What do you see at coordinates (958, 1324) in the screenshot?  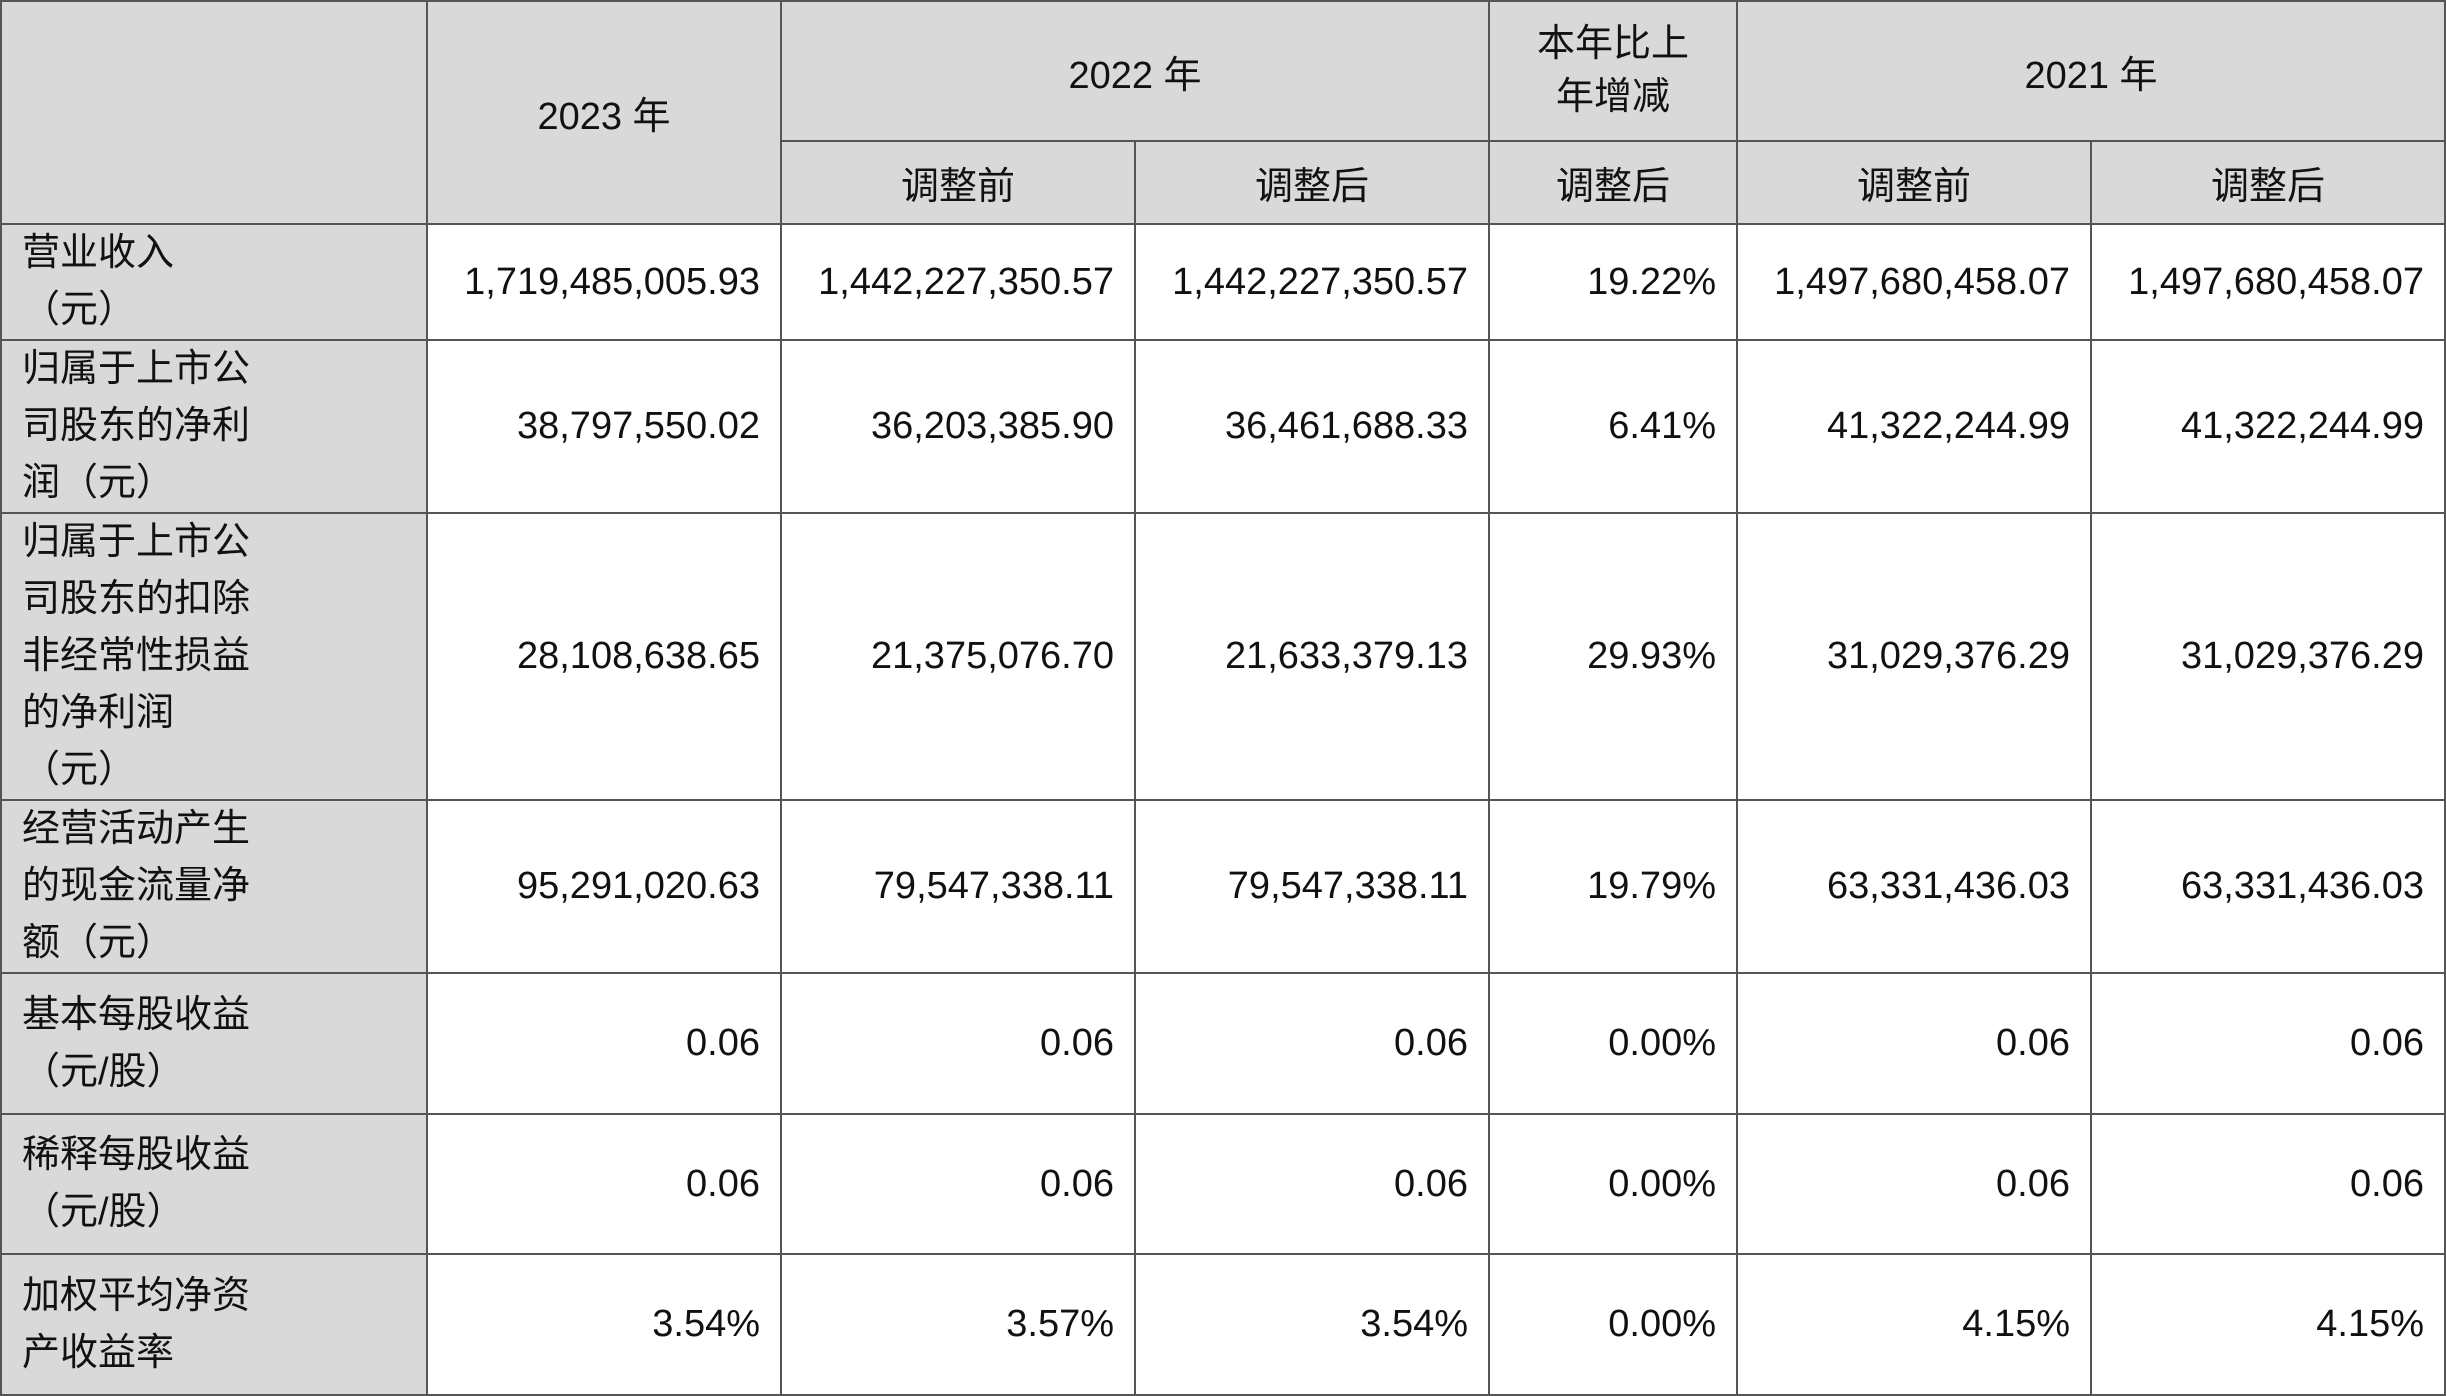 I see `value-cell: 3.57%` at bounding box center [958, 1324].